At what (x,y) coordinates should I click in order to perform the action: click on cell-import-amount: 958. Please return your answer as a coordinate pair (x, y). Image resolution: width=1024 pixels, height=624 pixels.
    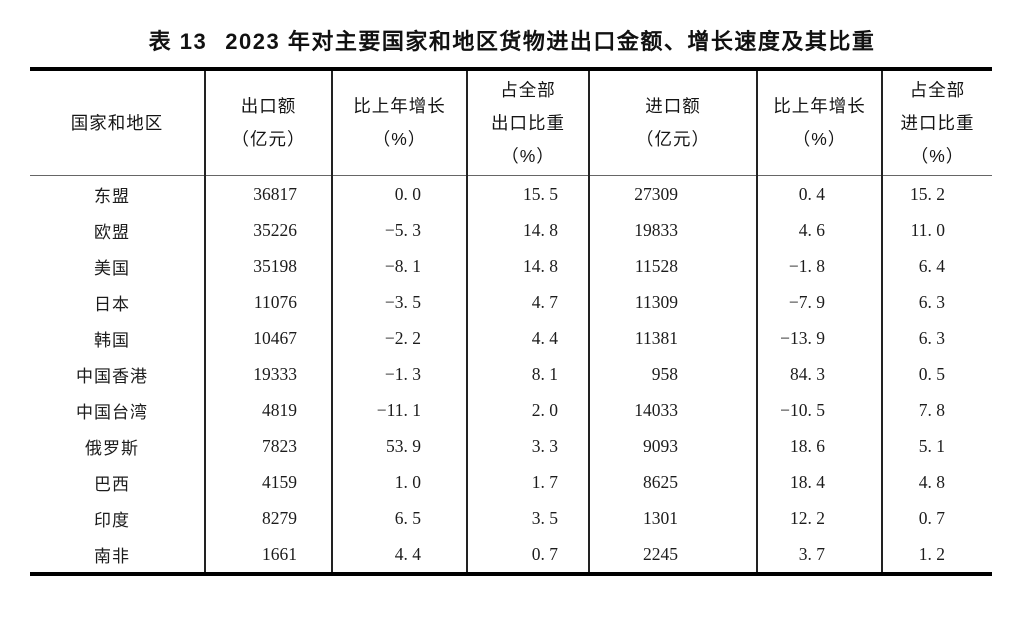
    Looking at the image, I should click on (673, 374).